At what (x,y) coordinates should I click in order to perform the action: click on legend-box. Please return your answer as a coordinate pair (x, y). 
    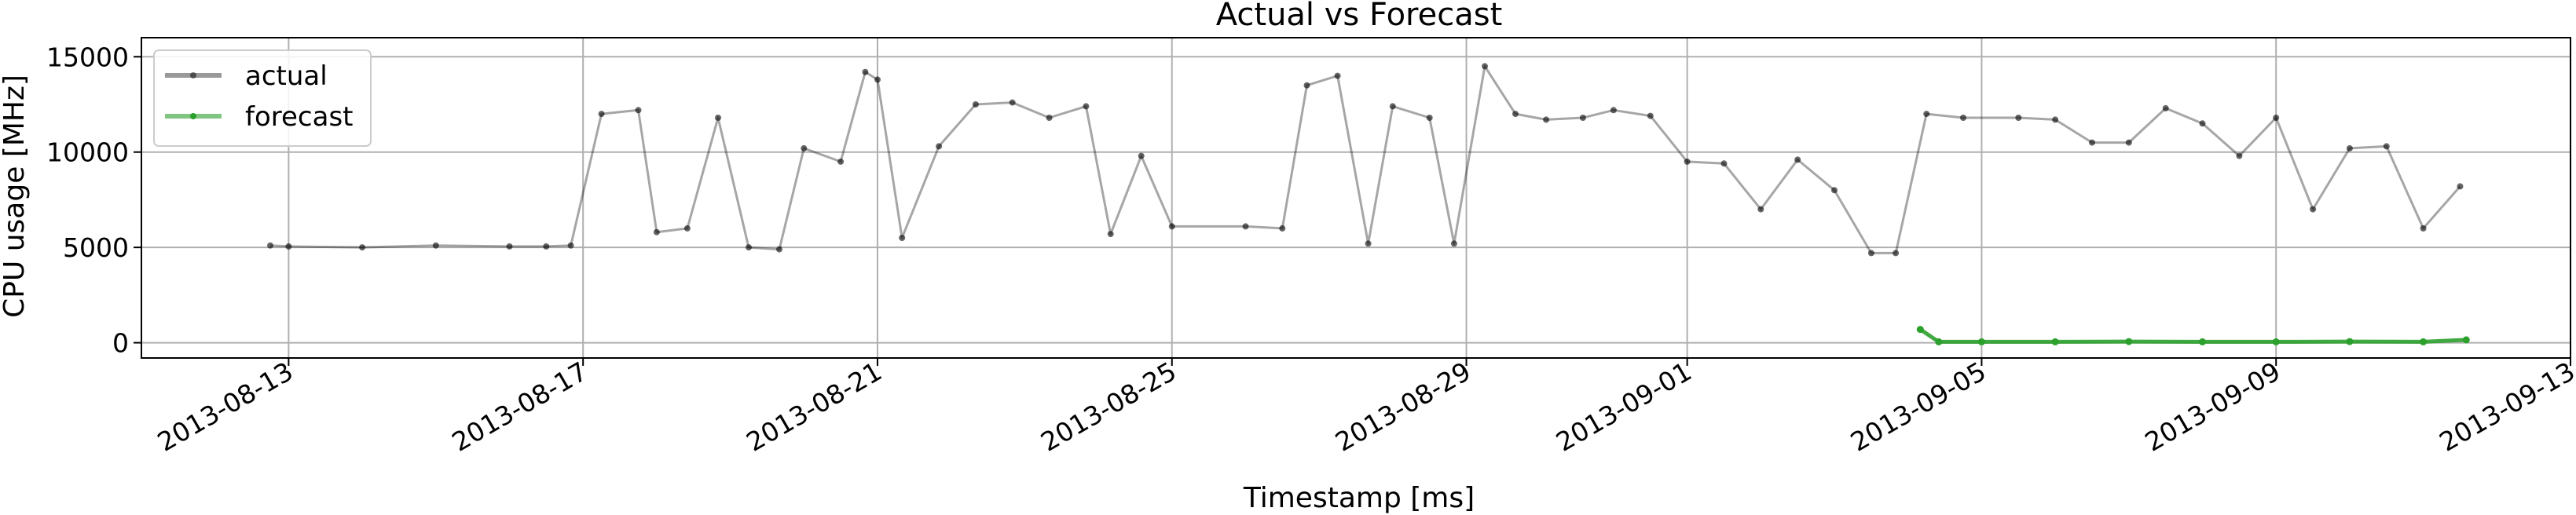
    Looking at the image, I should click on (262, 98).